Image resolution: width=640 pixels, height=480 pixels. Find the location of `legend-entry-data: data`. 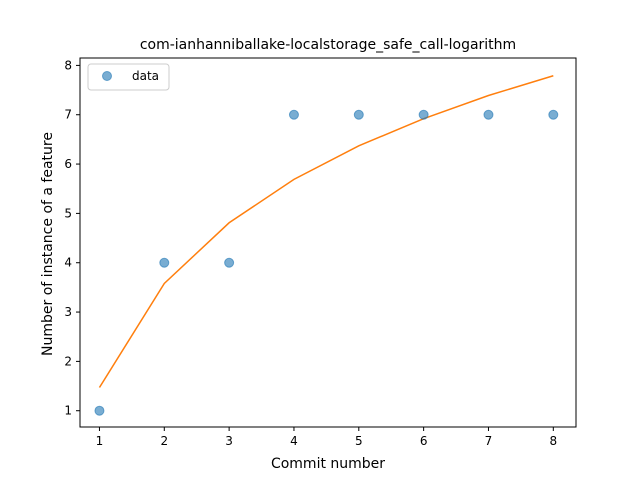

legend-entry-data: data is located at coordinates (145, 76).